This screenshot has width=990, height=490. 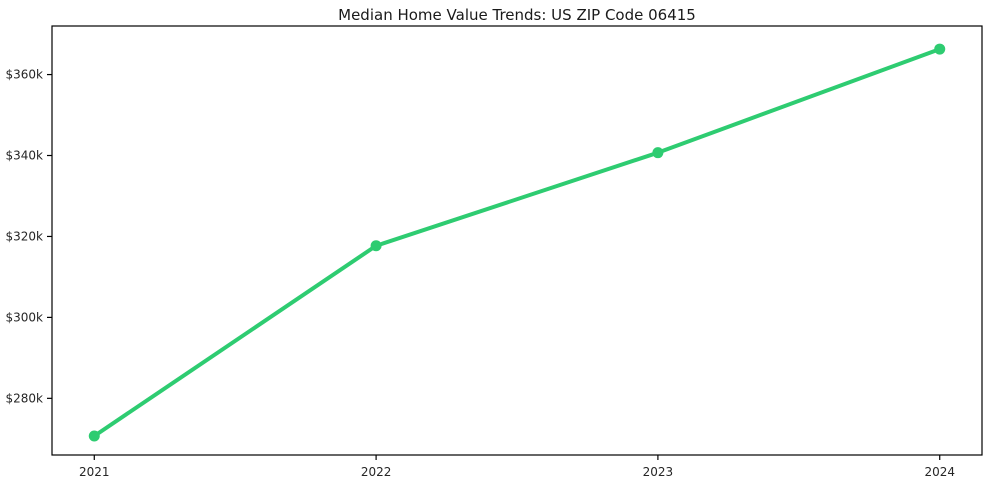 I want to click on y-axis-tick-label: $360k, so click(x=25, y=75).